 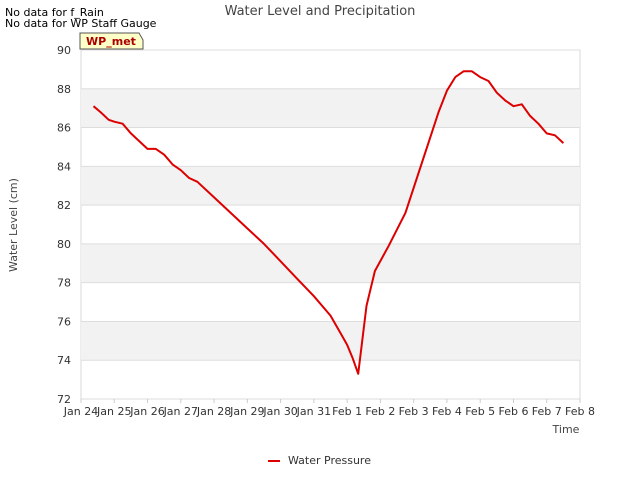 I want to click on x-tick-label: Jan 30, so click(x=279, y=411).